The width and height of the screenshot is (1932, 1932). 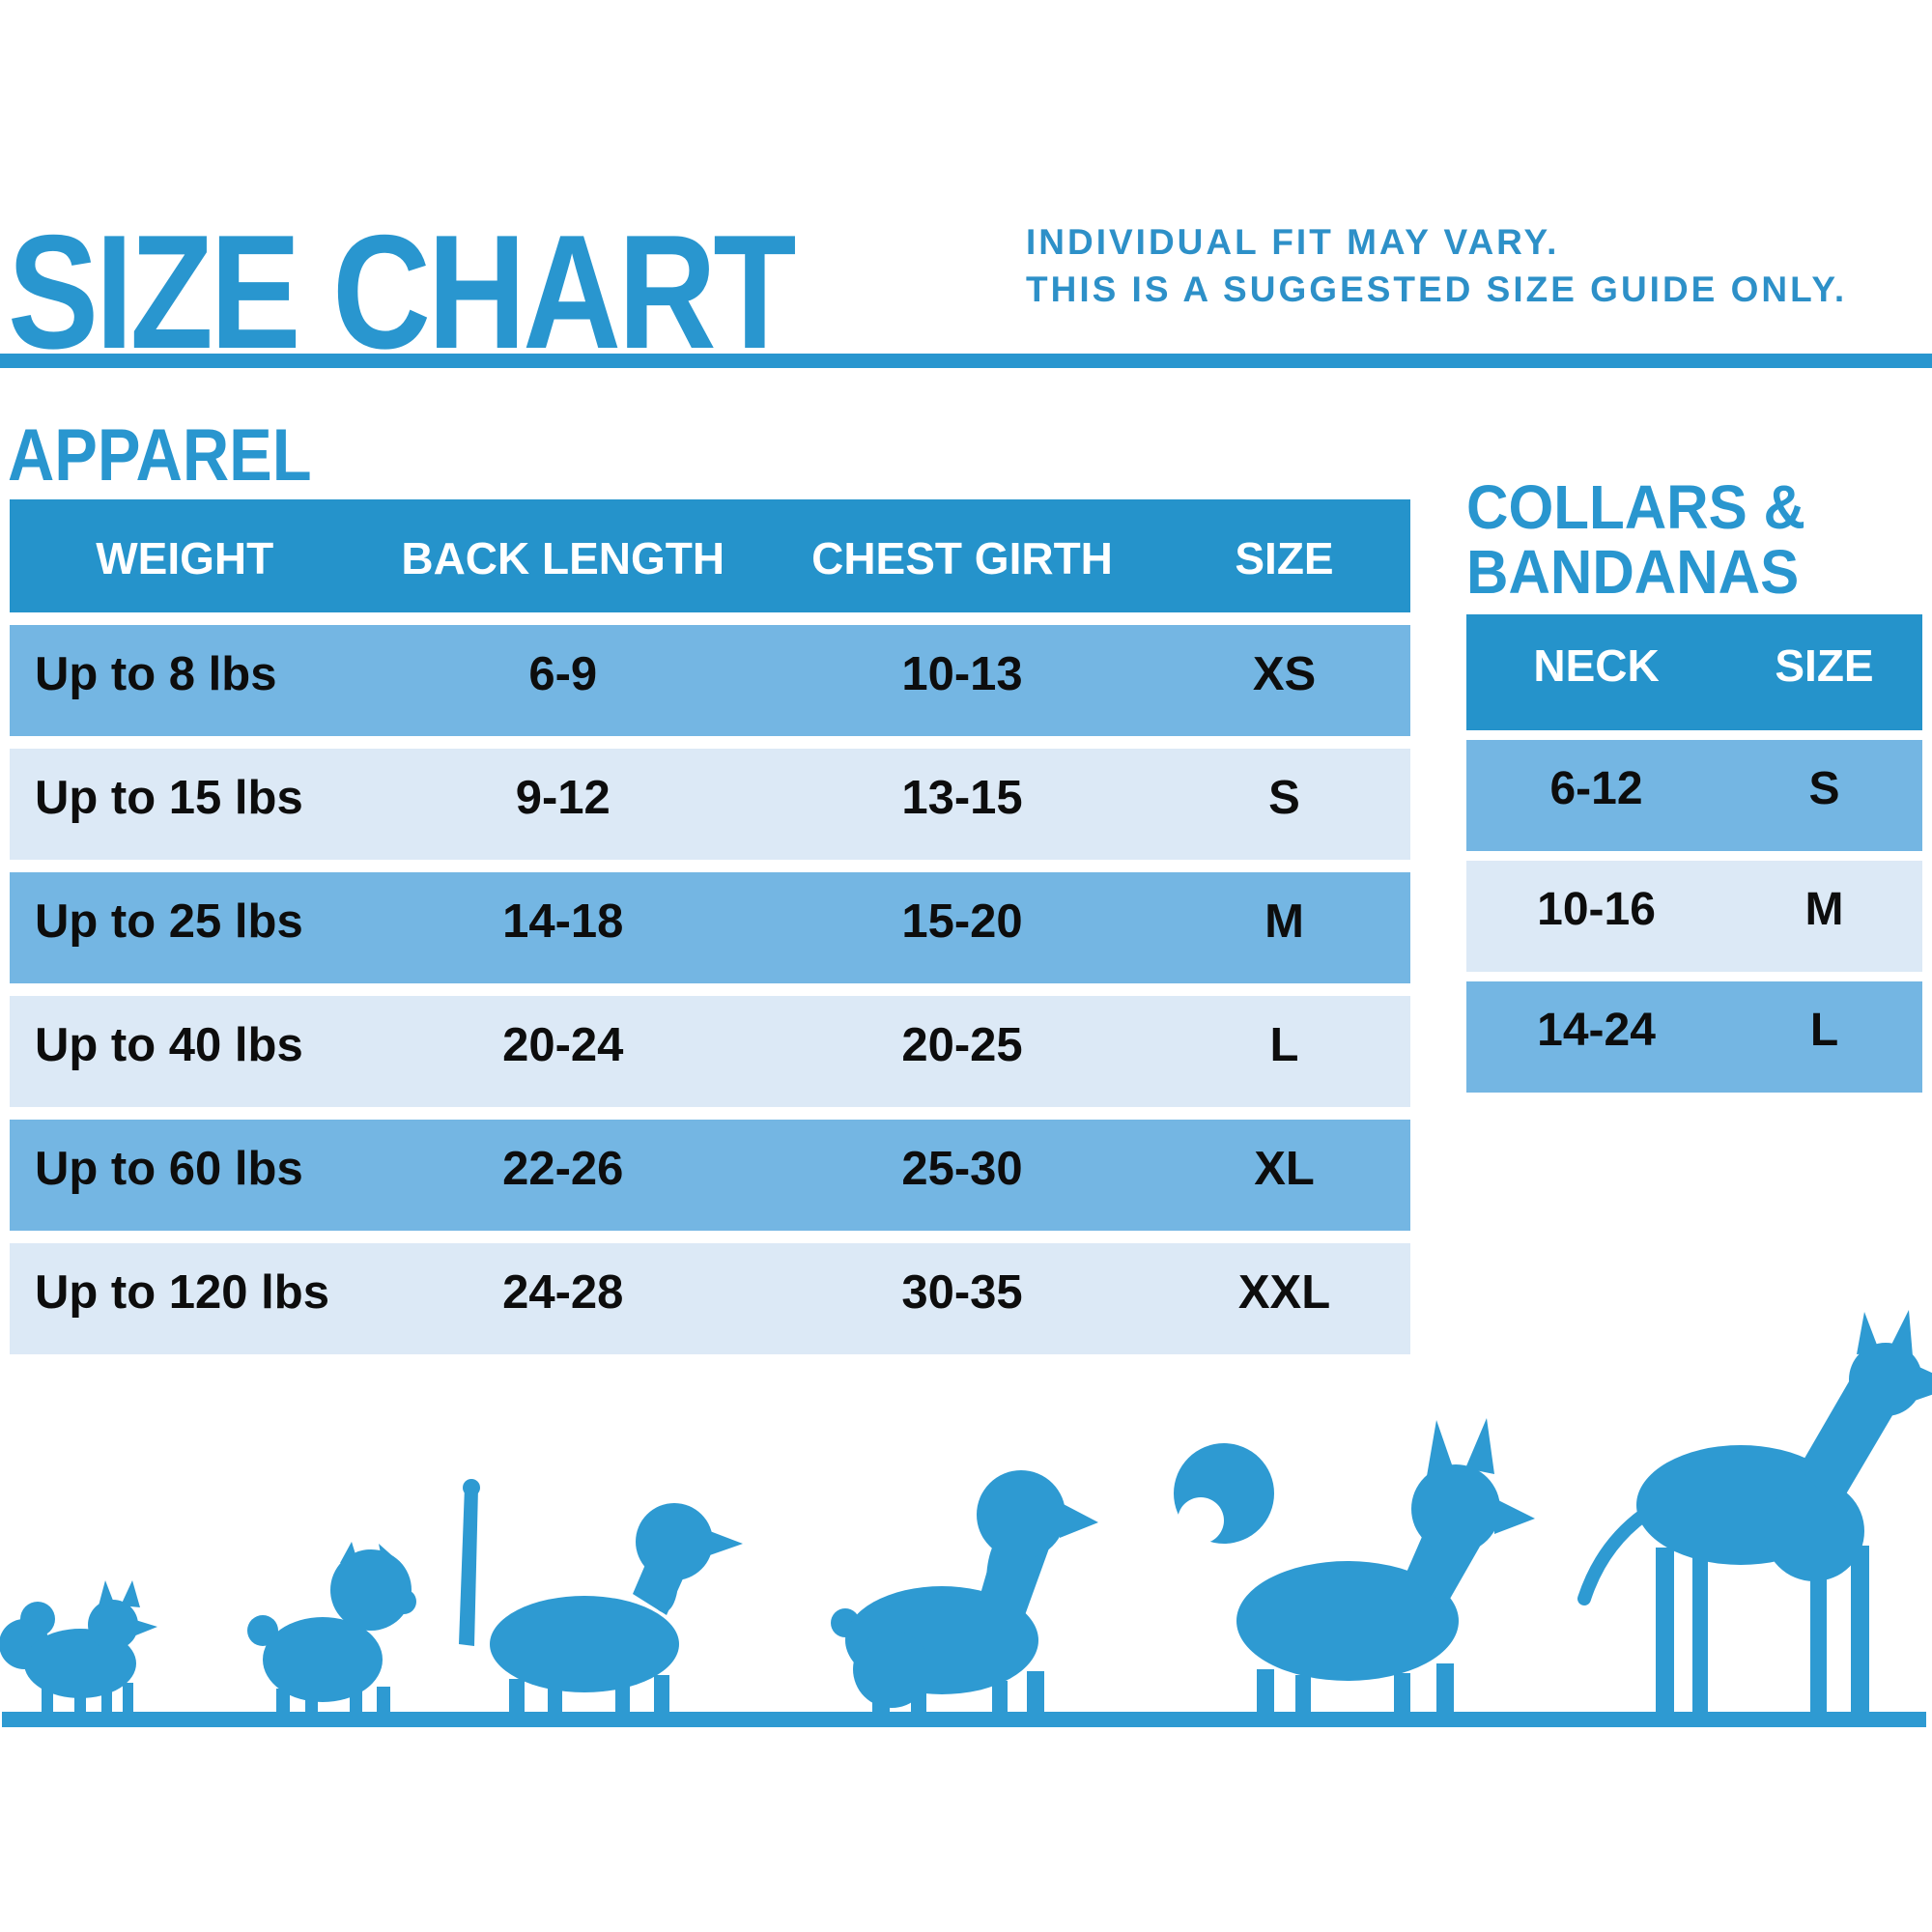 What do you see at coordinates (962, 921) in the screenshot?
I see `chest-girth-cell: 15-20` at bounding box center [962, 921].